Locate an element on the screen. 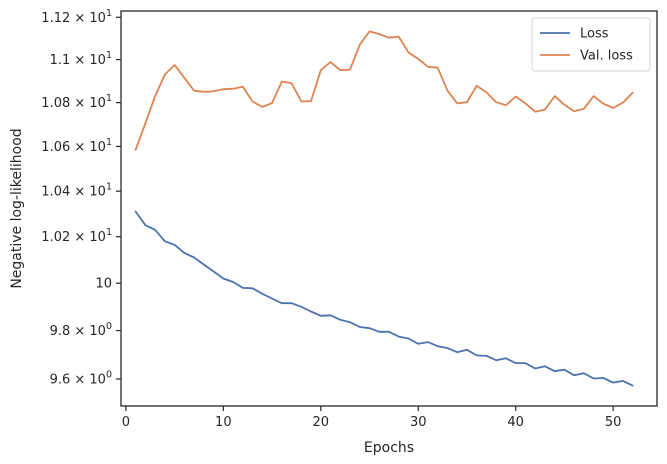  y-tick-mantissa: 1.08 is located at coordinates (55, 103).